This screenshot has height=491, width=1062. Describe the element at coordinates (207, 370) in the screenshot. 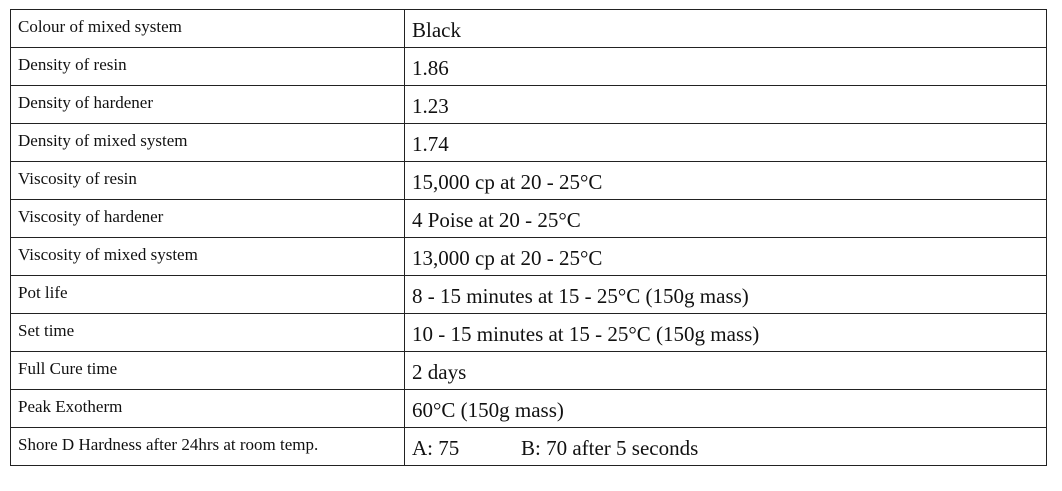

I see `property-cell: Full Cure time` at that location.